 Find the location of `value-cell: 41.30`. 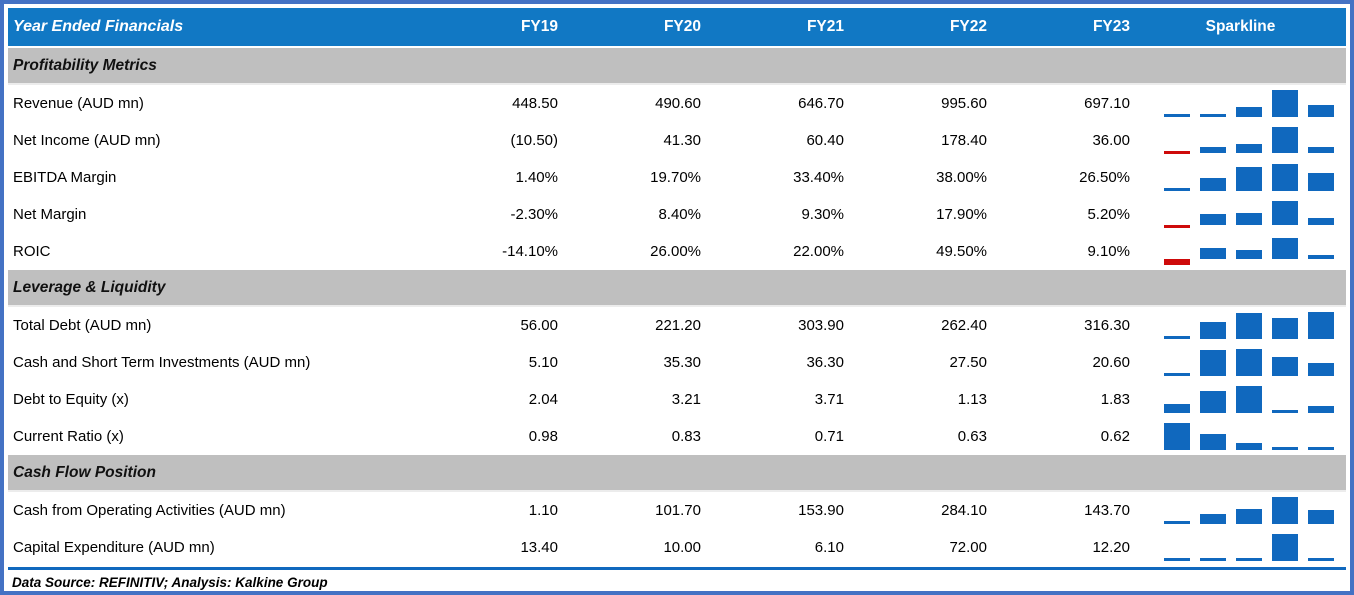

value-cell: 41.30 is located at coordinates (682, 140).